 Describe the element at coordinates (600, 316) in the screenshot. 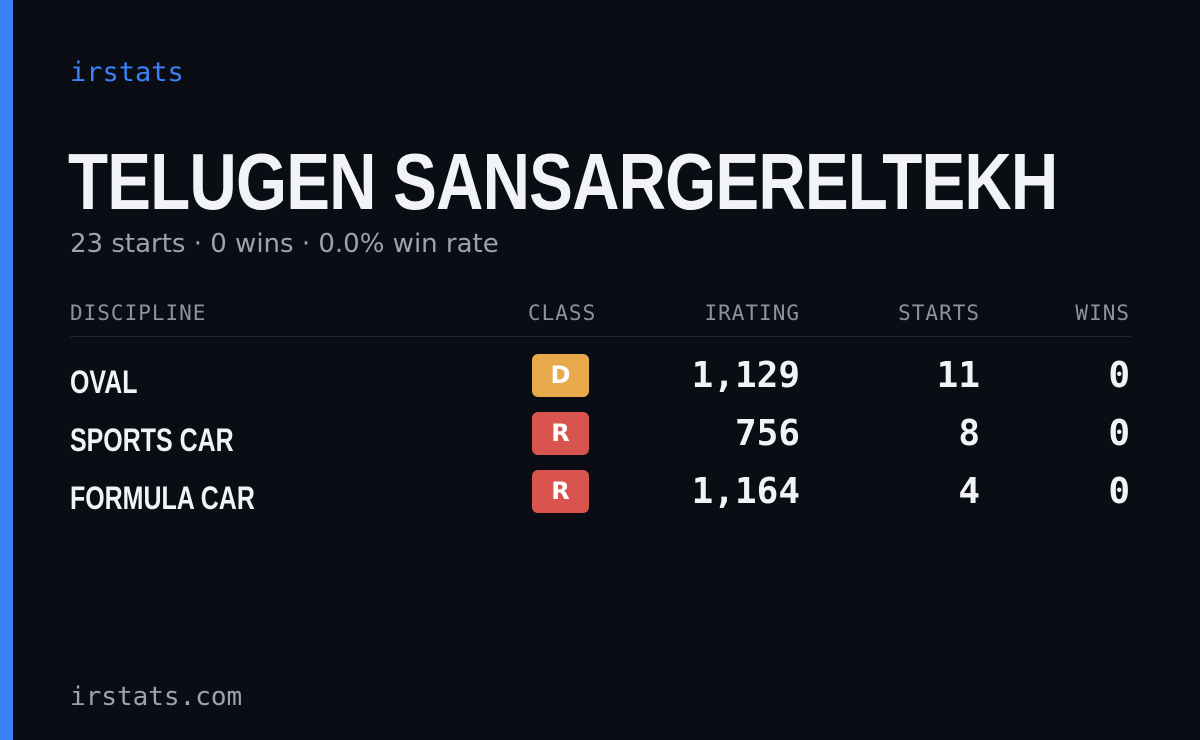

I see `table-header: DISCIPLINE CLASS IRATING STARTS WINS` at that location.